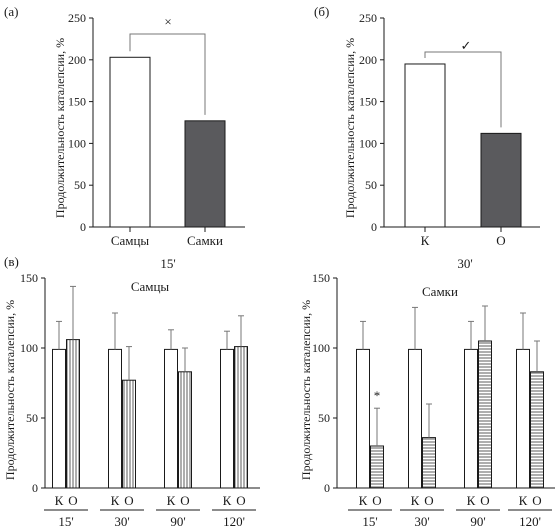 This screenshot has height=530, width=560. Describe the element at coordinates (374, 227) in the screenshot. I see `b-ytick-label: 0` at that location.